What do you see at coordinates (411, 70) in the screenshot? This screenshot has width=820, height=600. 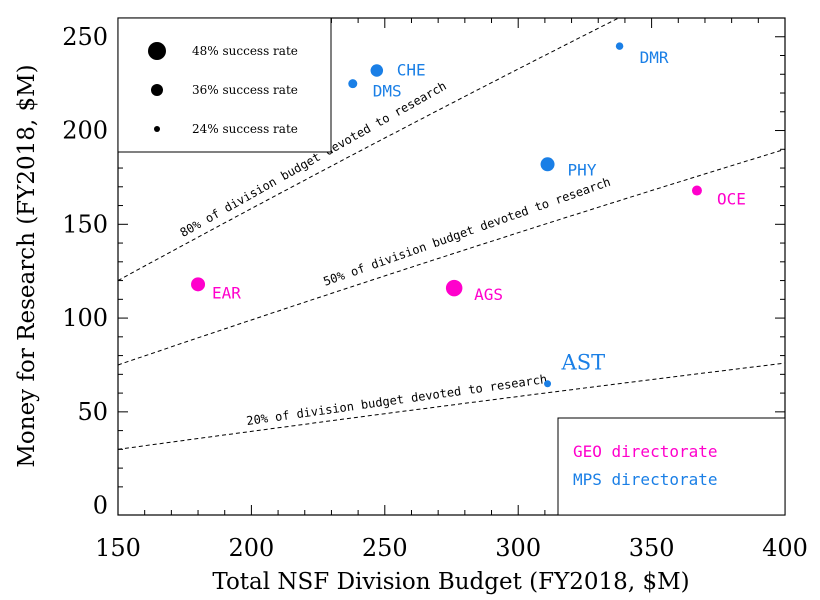 I see `data-label-che: CHE` at bounding box center [411, 70].